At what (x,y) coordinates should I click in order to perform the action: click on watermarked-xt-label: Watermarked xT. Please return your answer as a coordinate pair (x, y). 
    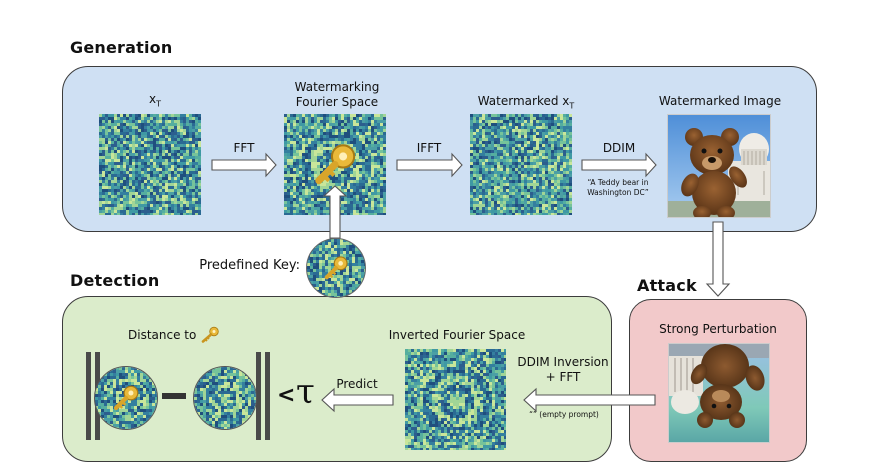
    Looking at the image, I should click on (526, 102).